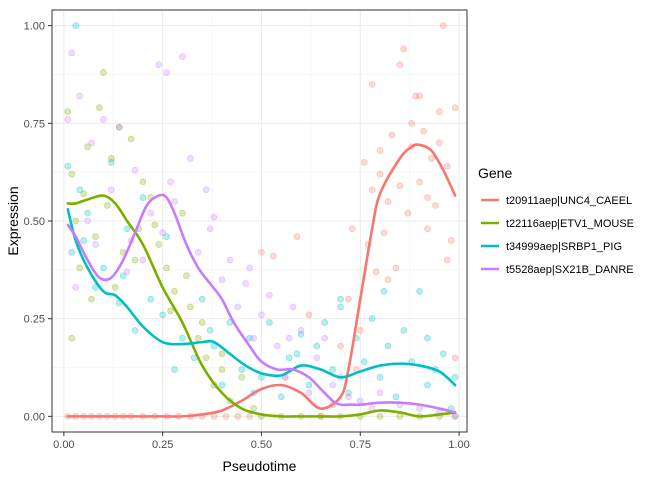 Image resolution: width=672 pixels, height=485 pixels. Describe the element at coordinates (569, 201) in the screenshot. I see `legend-entry-label: t20911aep|UNC4_CAEEL` at that location.